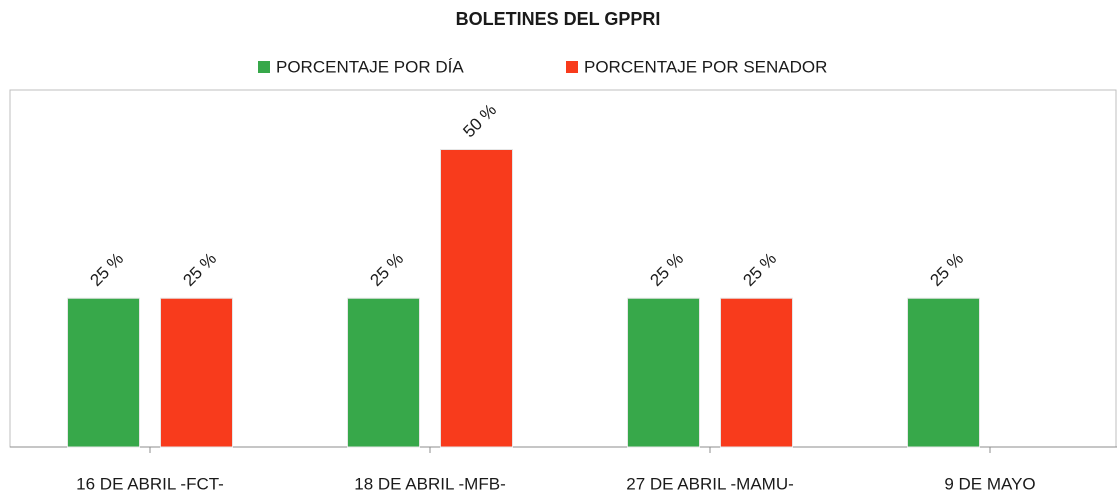  Describe the element at coordinates (370, 66) in the screenshot. I see `legend-label: PORCENTAJE POR DÍA` at that location.